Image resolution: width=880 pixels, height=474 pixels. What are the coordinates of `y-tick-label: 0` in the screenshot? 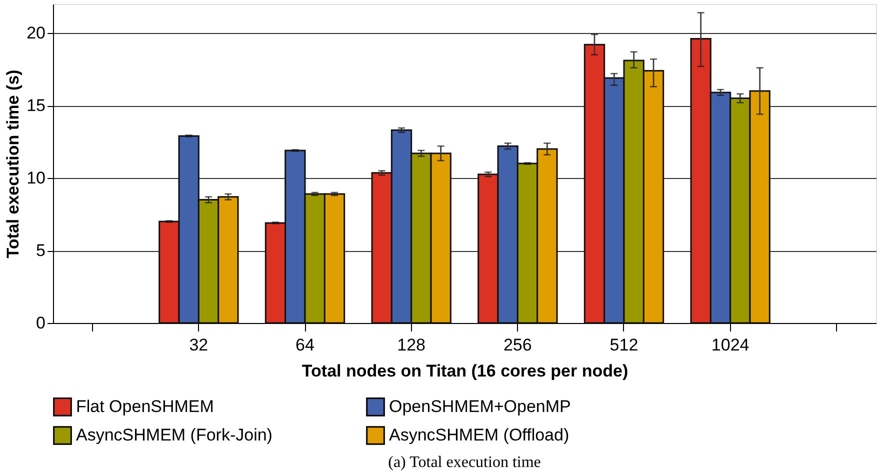 It's located at (41, 323).